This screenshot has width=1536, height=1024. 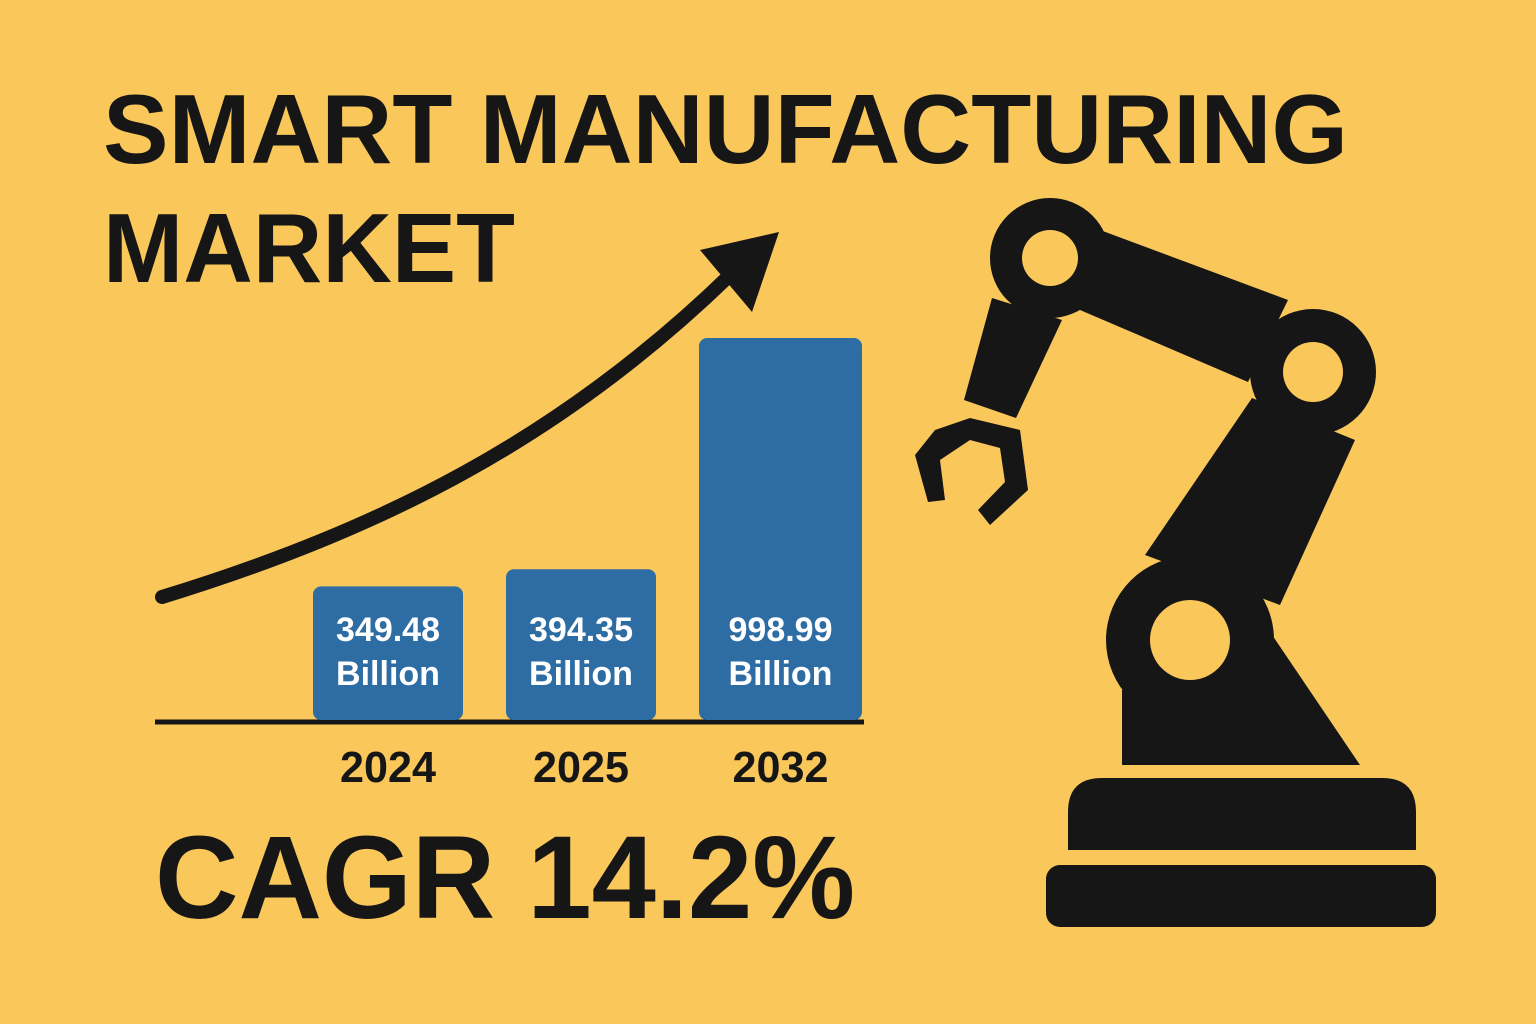 What do you see at coordinates (780, 652) in the screenshot?
I see `value-label: 998.99 Billion` at bounding box center [780, 652].